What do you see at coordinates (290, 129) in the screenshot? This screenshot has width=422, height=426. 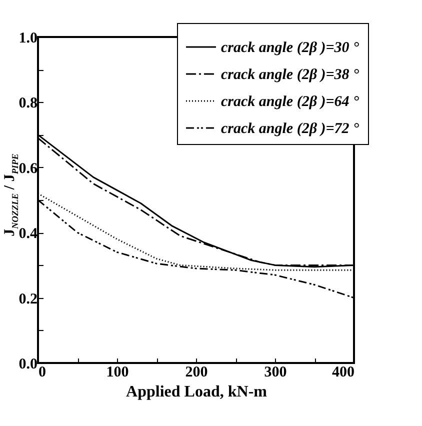 I see `legend-label: crack angle (2β )=72 °` at bounding box center [290, 129].